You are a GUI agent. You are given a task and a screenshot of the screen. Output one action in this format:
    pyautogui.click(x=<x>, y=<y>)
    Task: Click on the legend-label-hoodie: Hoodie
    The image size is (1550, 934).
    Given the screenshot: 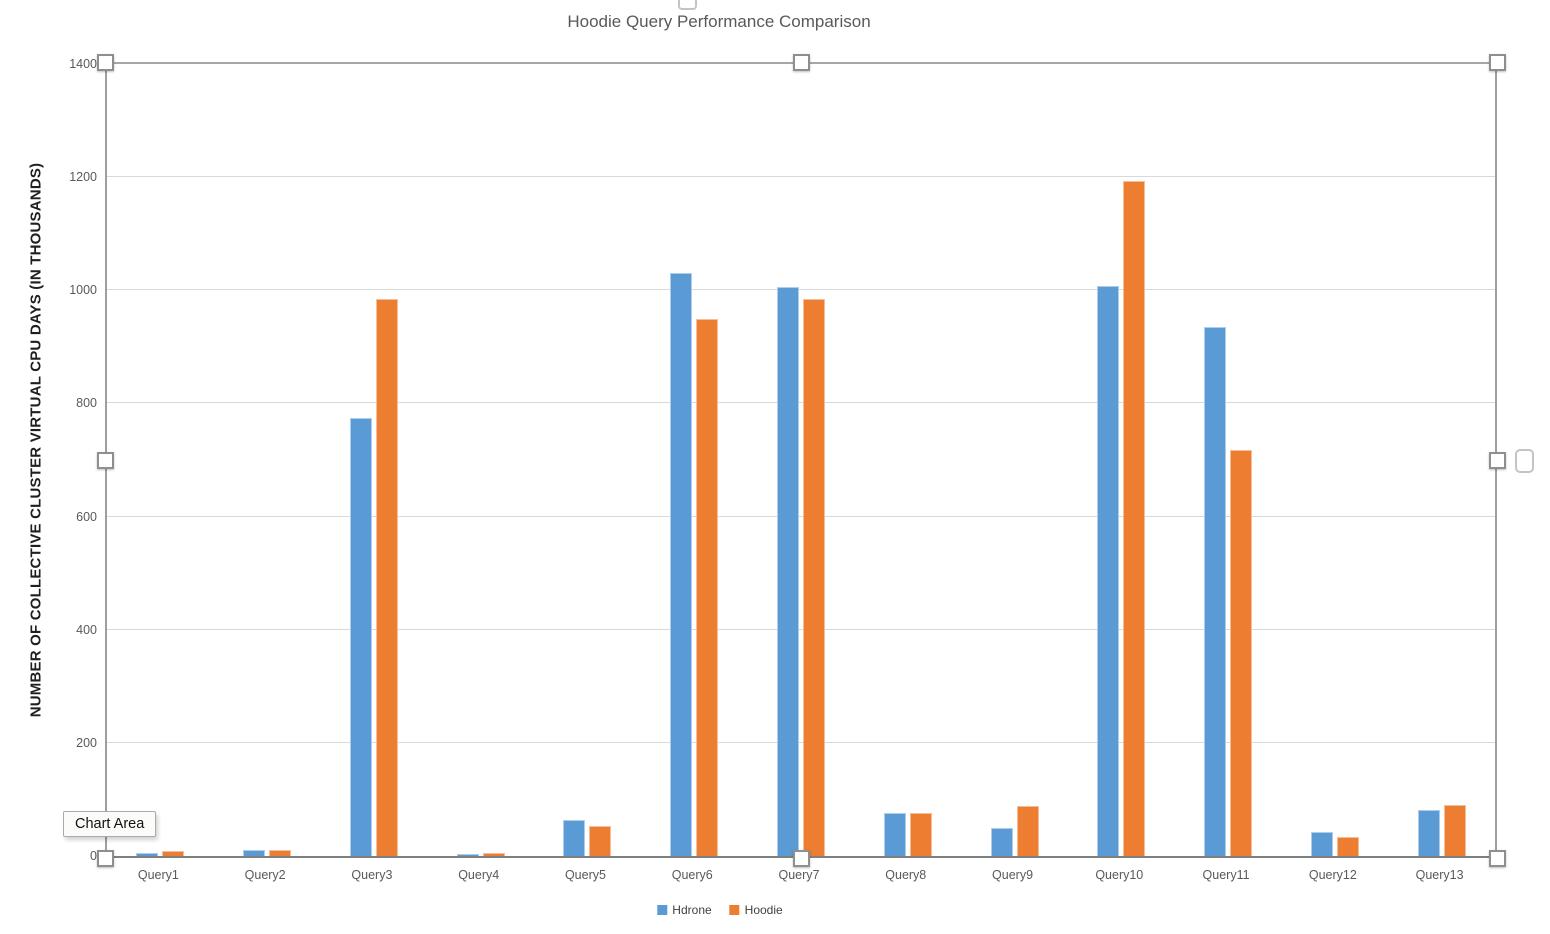 What is the action you would take?
    pyautogui.click(x=763, y=910)
    